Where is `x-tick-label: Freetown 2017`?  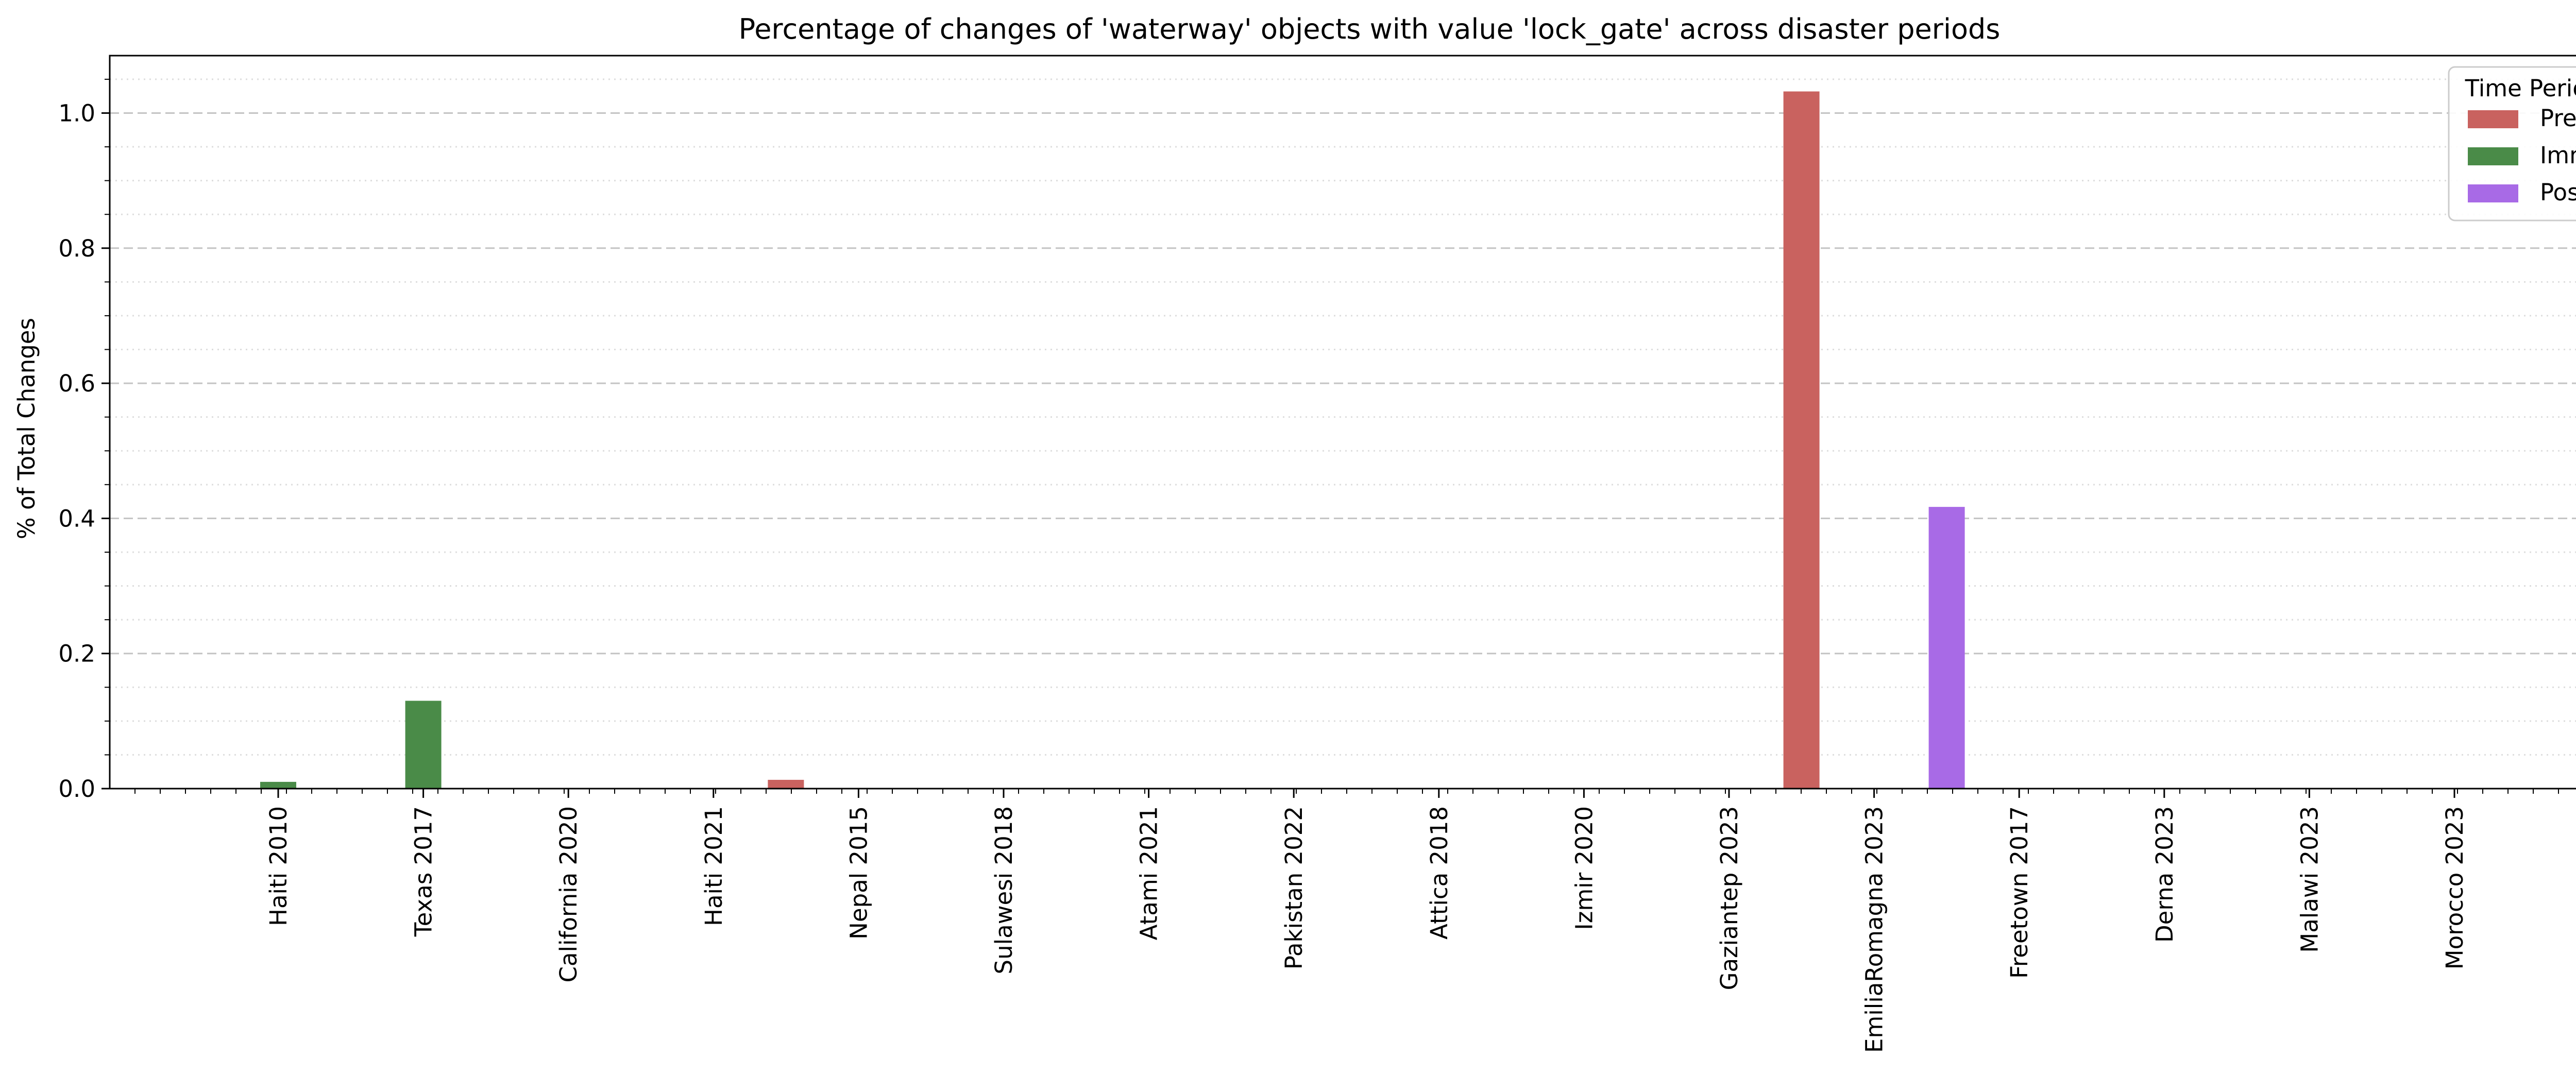 x-tick-label: Freetown 2017 is located at coordinates (2020, 892).